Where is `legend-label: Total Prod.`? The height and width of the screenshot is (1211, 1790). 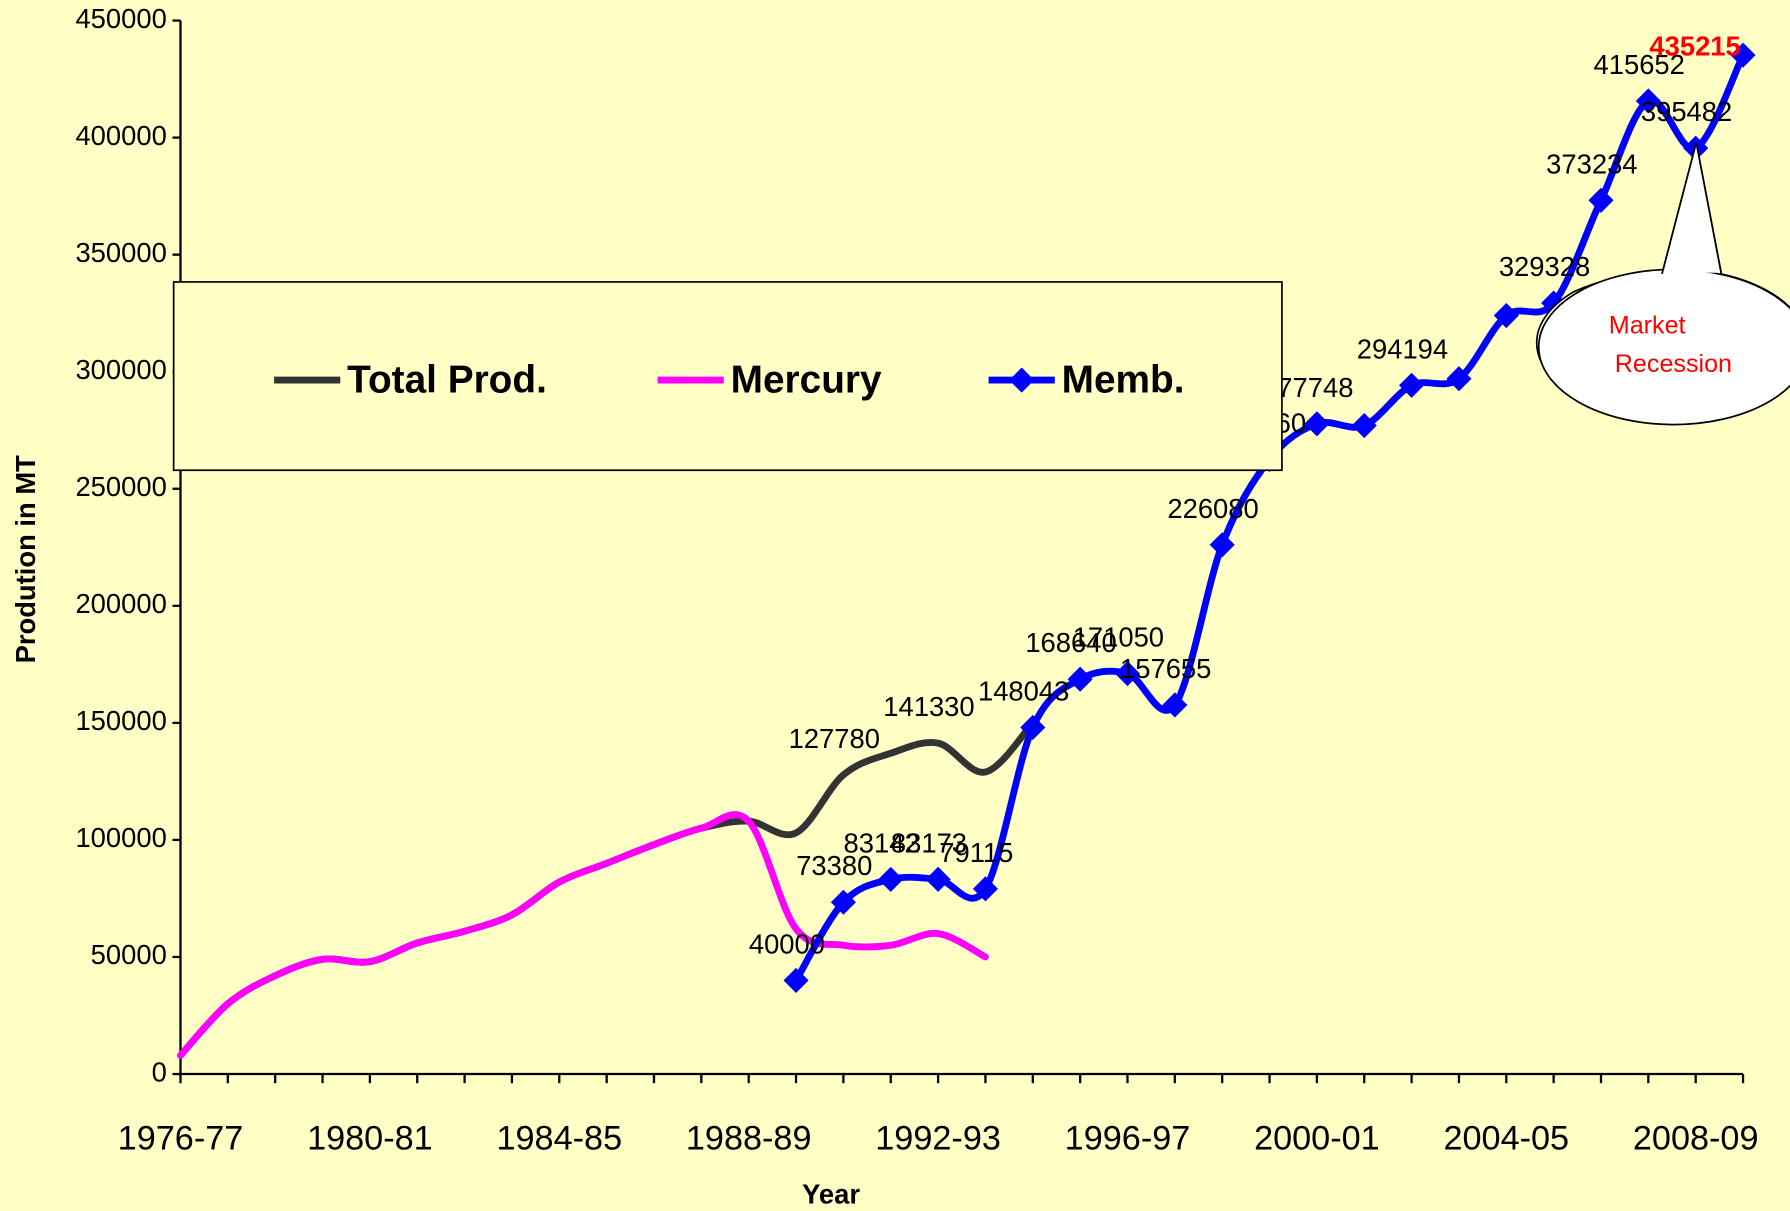
legend-label: Total Prod. is located at coordinates (447, 380).